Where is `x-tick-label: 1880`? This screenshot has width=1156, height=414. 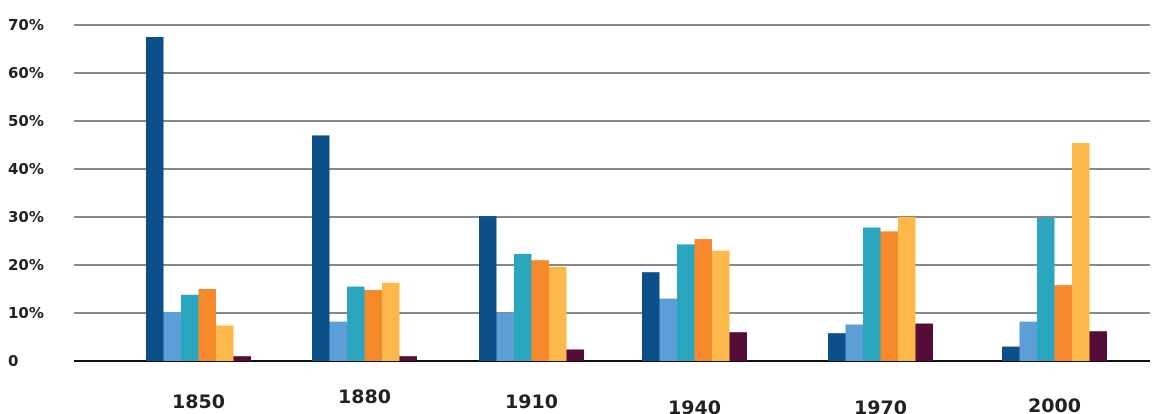 x-tick-label: 1880 is located at coordinates (364, 397).